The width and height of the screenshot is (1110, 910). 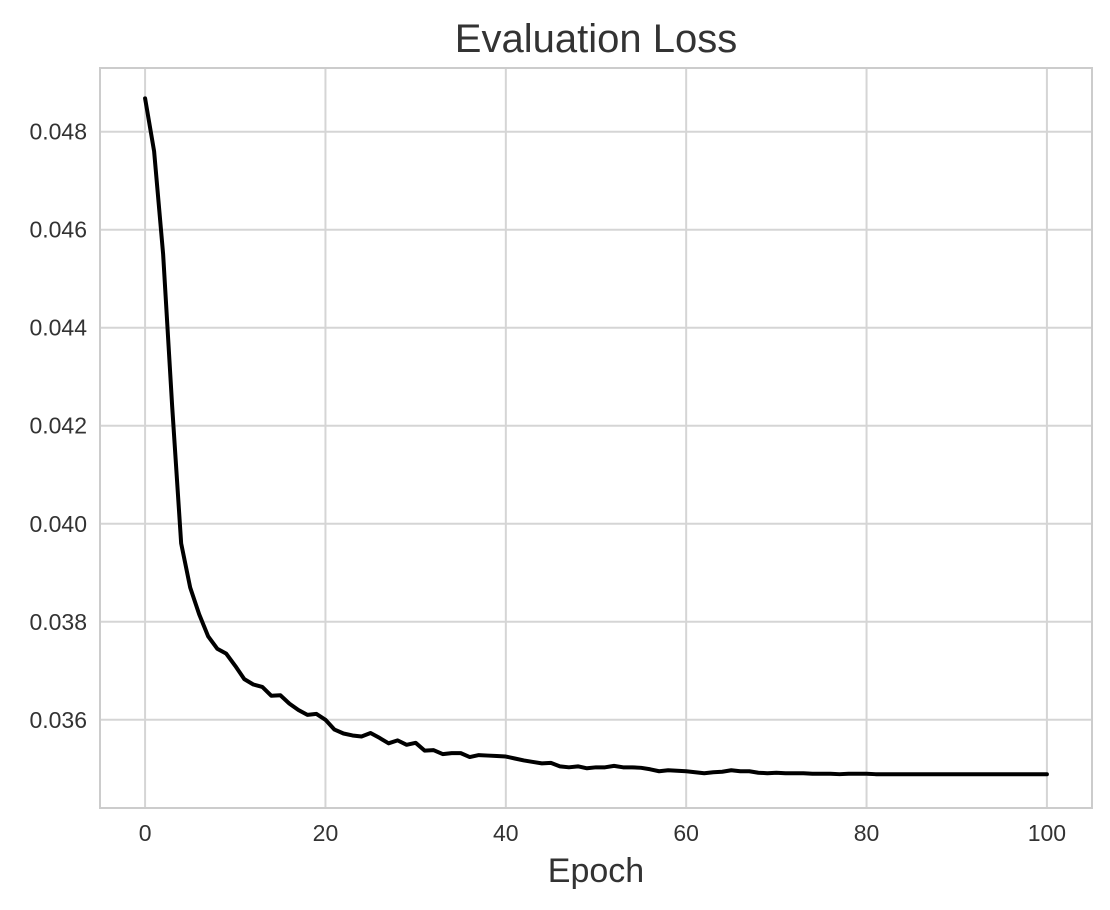 I want to click on y-tick-label: 0.044, so click(x=58, y=328).